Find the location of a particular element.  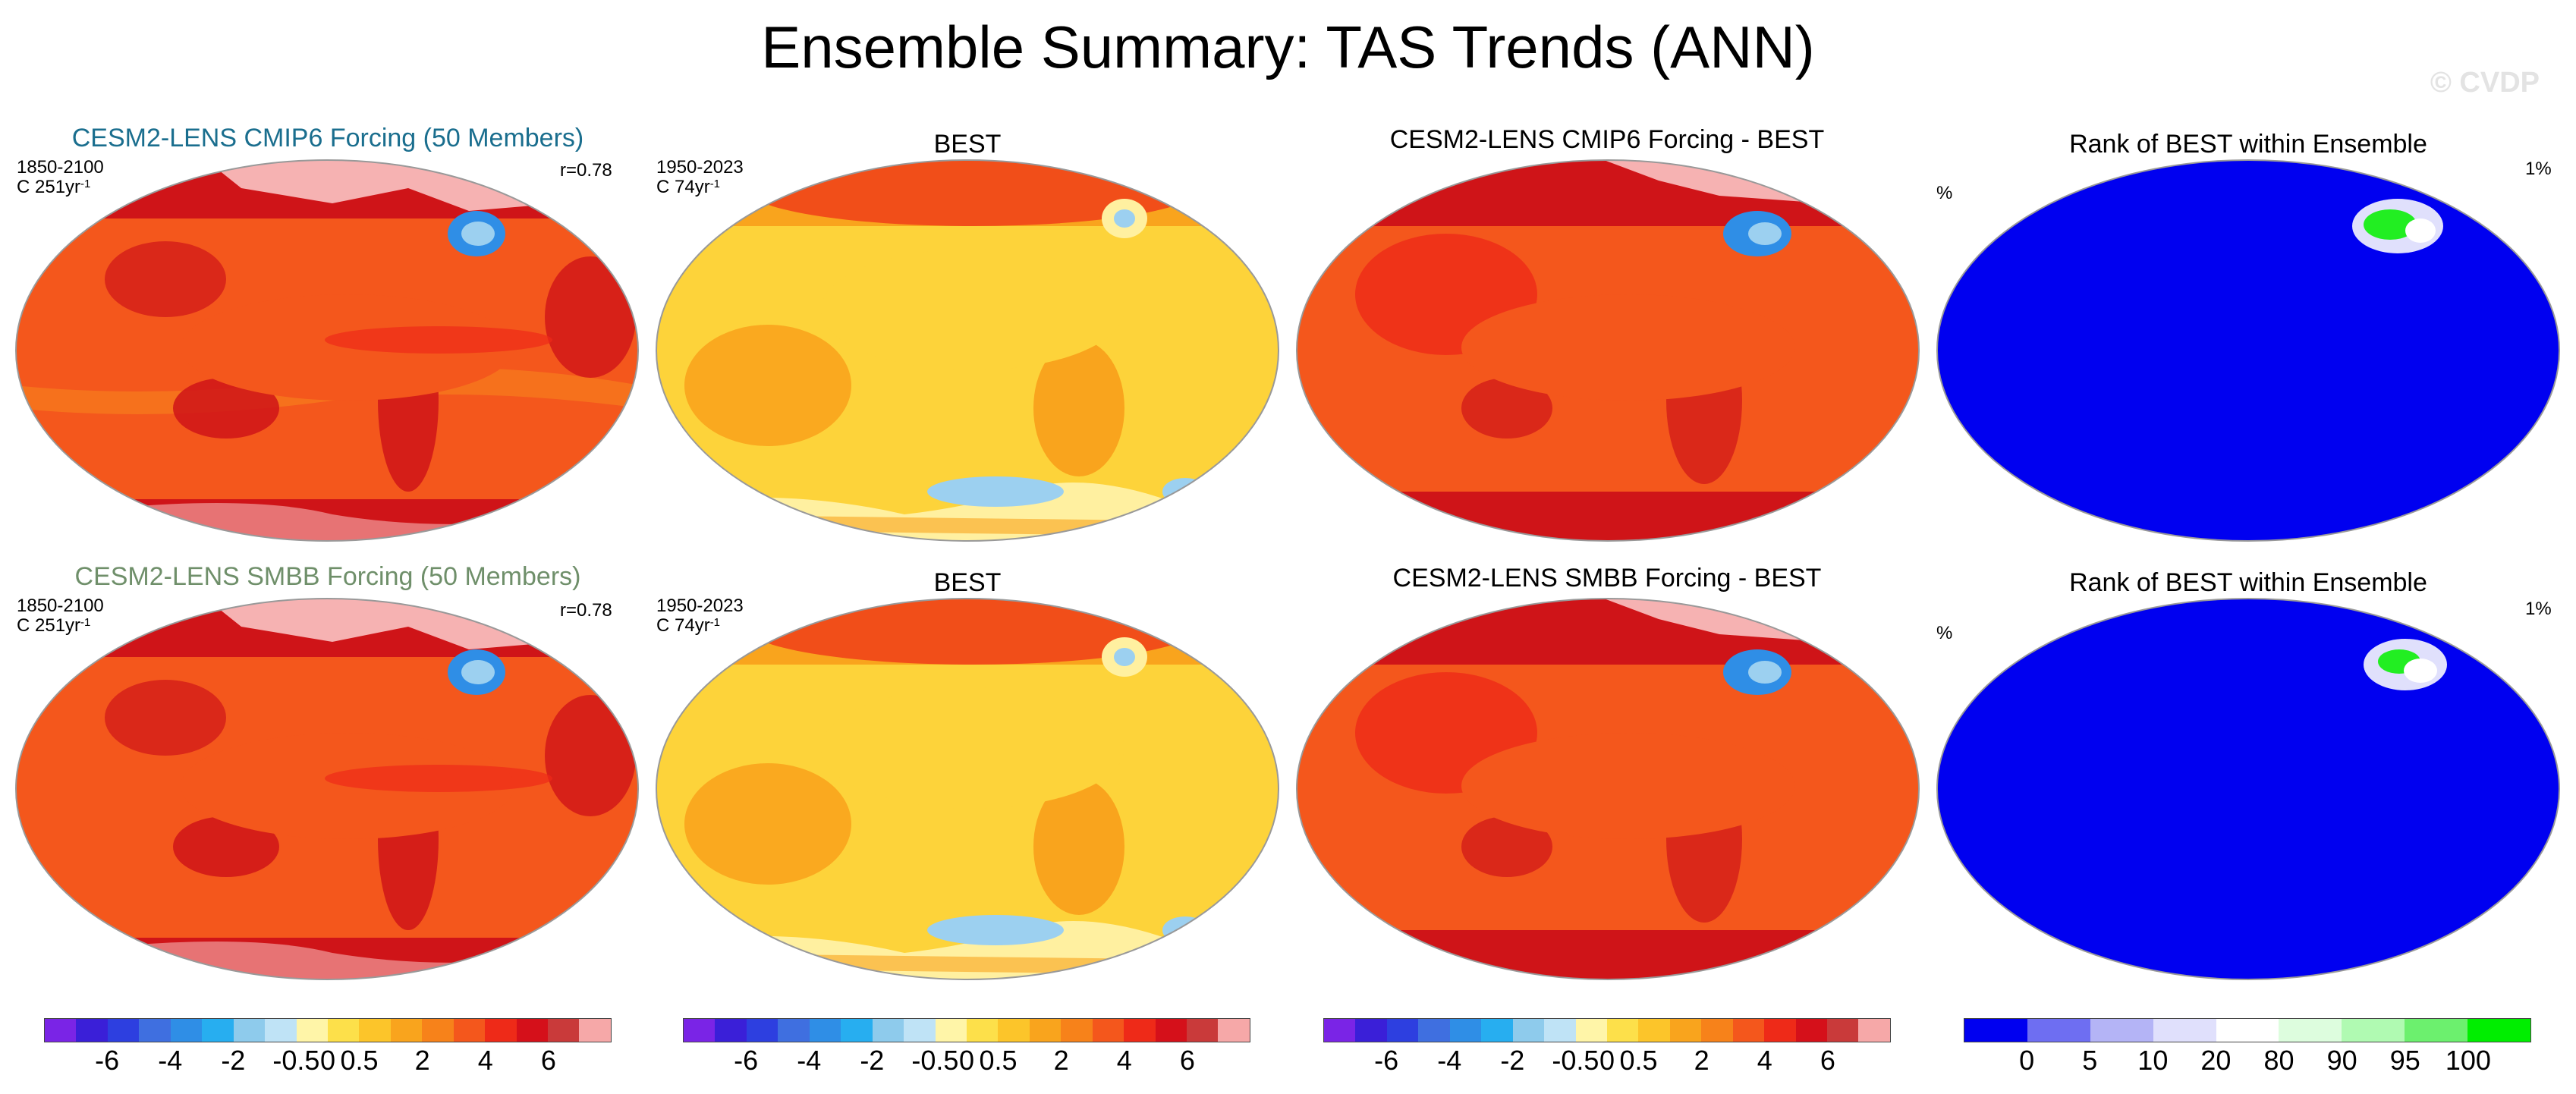

panel-title-rank: Rank of BEST within Ensemble is located at coordinates (2248, 144).